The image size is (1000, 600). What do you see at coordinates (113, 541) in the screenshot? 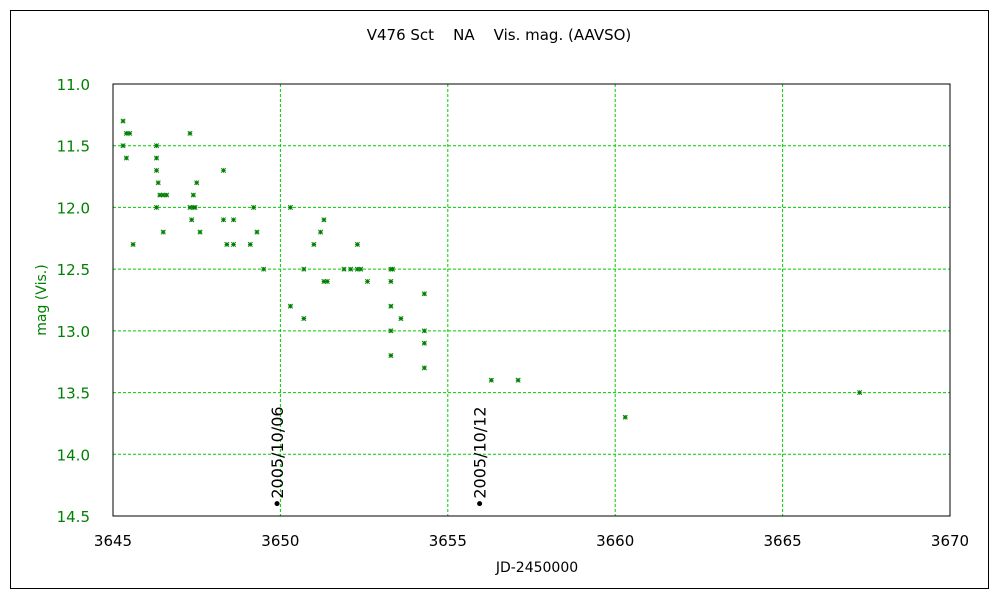
I see `x-tick-label: 3645` at bounding box center [113, 541].